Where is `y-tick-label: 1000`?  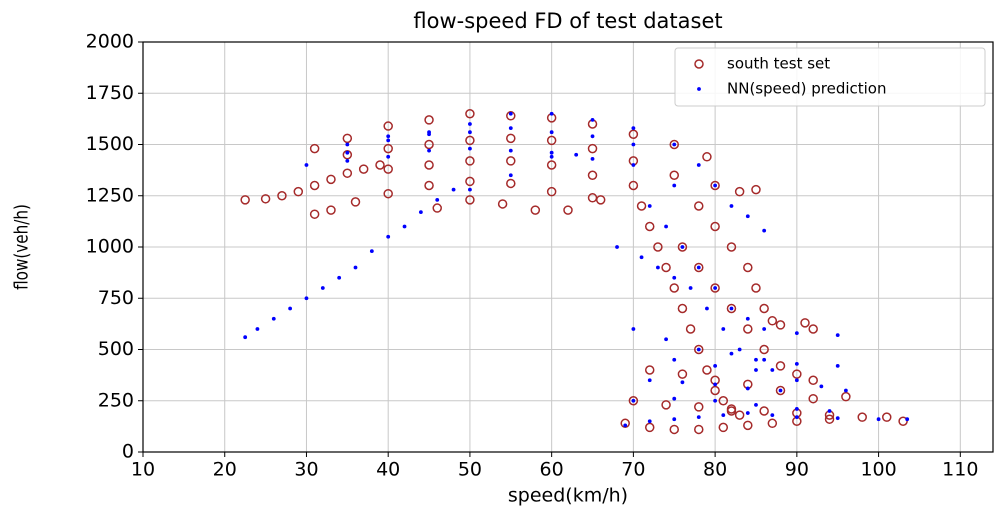
y-tick-label: 1000 is located at coordinates (110, 247).